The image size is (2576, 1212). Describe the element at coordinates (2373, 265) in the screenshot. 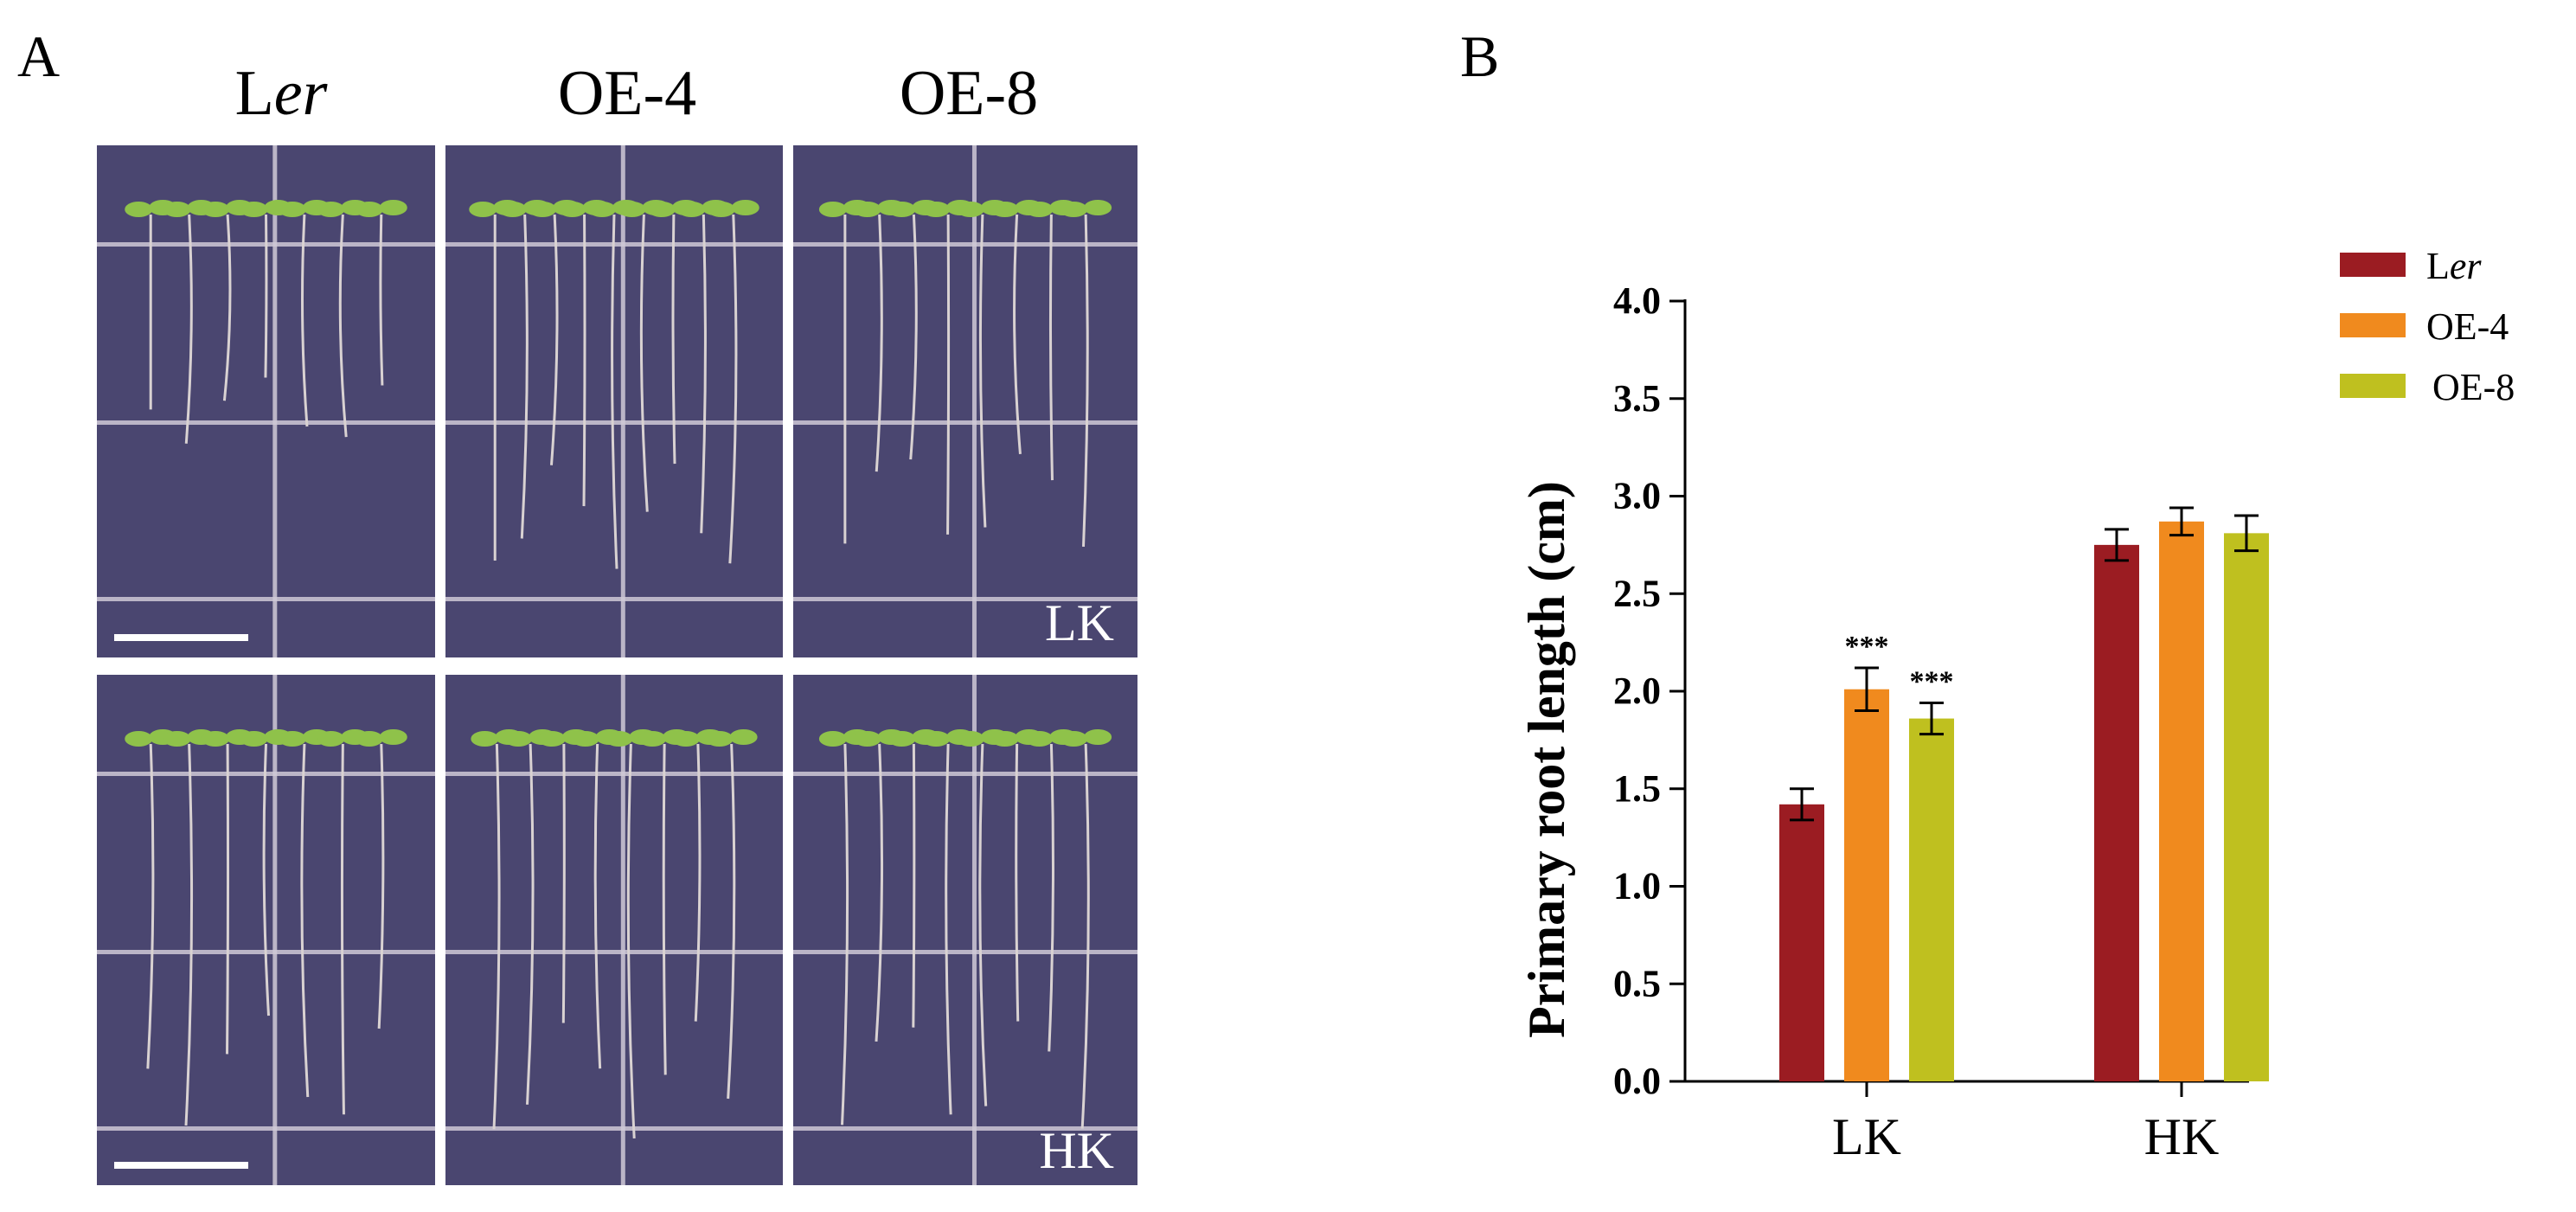

I see `legend-swatch-ler` at that location.